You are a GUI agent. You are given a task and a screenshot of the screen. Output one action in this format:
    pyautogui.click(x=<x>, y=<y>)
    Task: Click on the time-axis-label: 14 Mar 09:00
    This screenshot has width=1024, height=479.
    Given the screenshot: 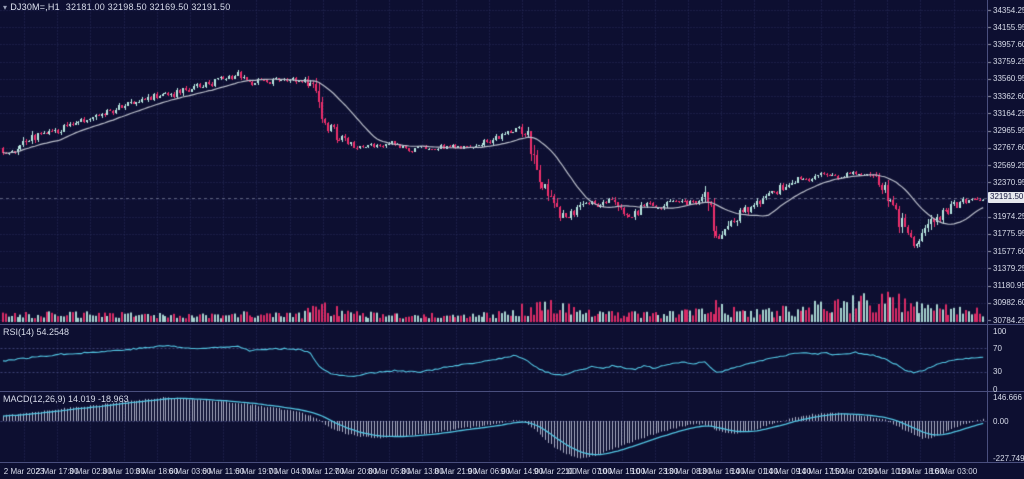 What is the action you would take?
    pyautogui.click(x=788, y=471)
    